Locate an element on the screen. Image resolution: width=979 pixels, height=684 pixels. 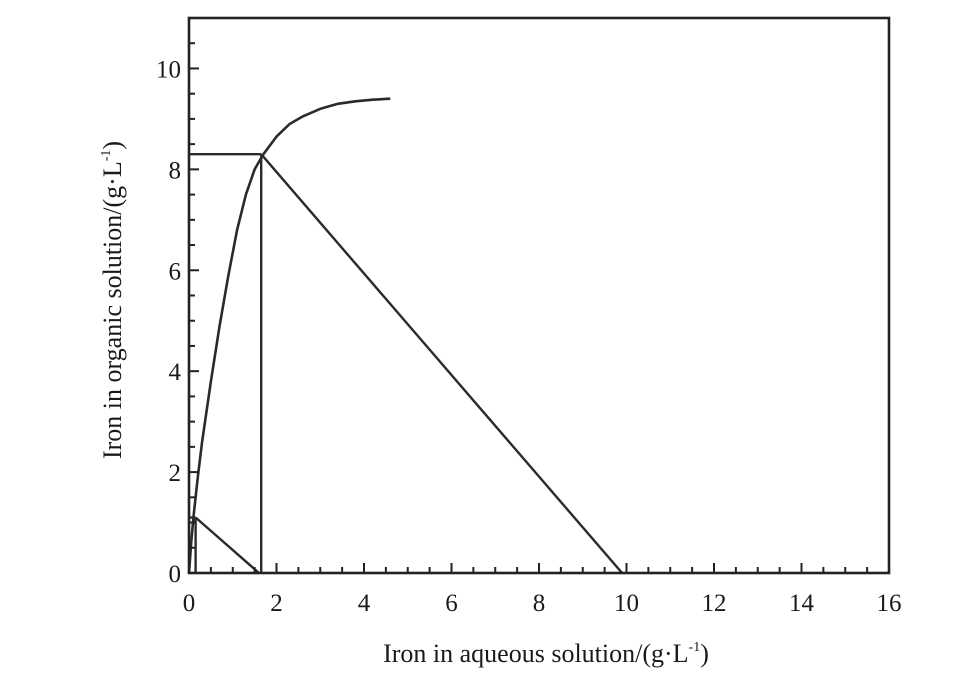
y-tick-label: 10 is located at coordinates (168, 69).